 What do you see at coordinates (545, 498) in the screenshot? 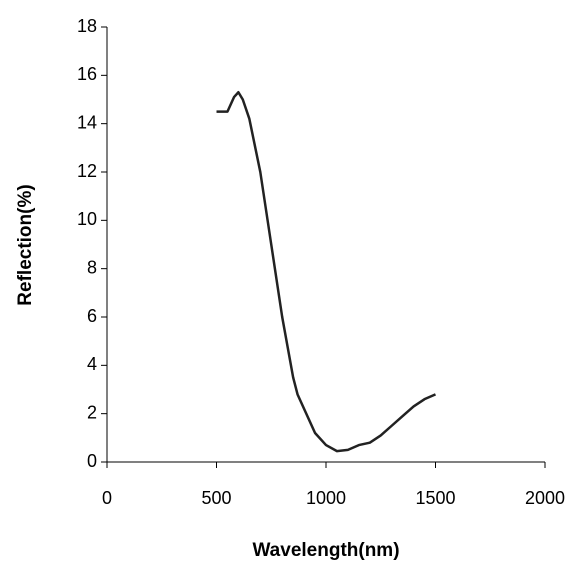
I see `x-tick-label: 2000` at bounding box center [545, 498].